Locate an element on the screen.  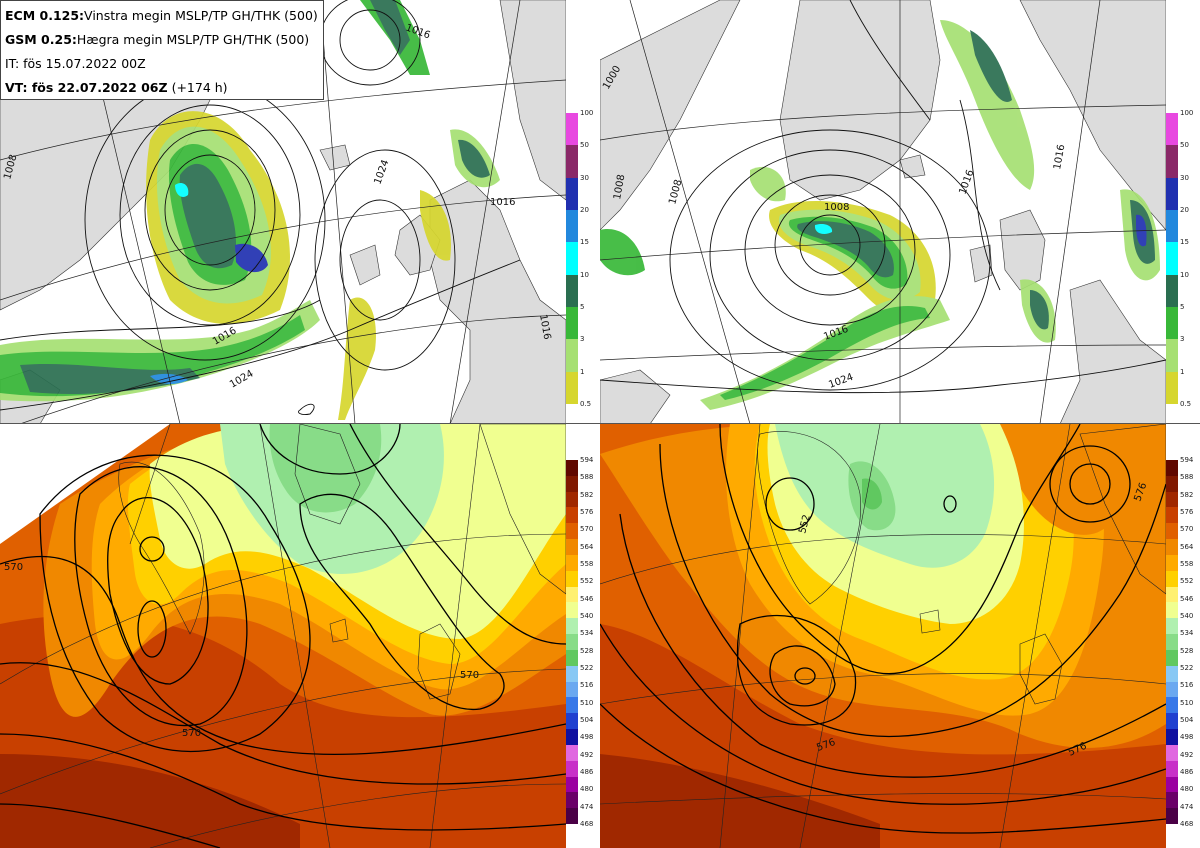
precip-tick-label: 1 is located at coordinates (1182, 371).